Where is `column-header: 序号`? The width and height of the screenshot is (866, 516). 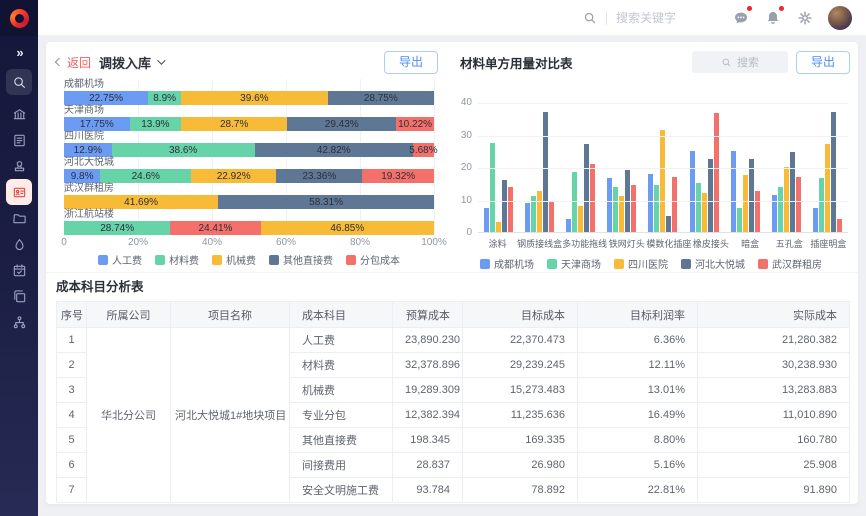
column-header: 序号 is located at coordinates (71, 314).